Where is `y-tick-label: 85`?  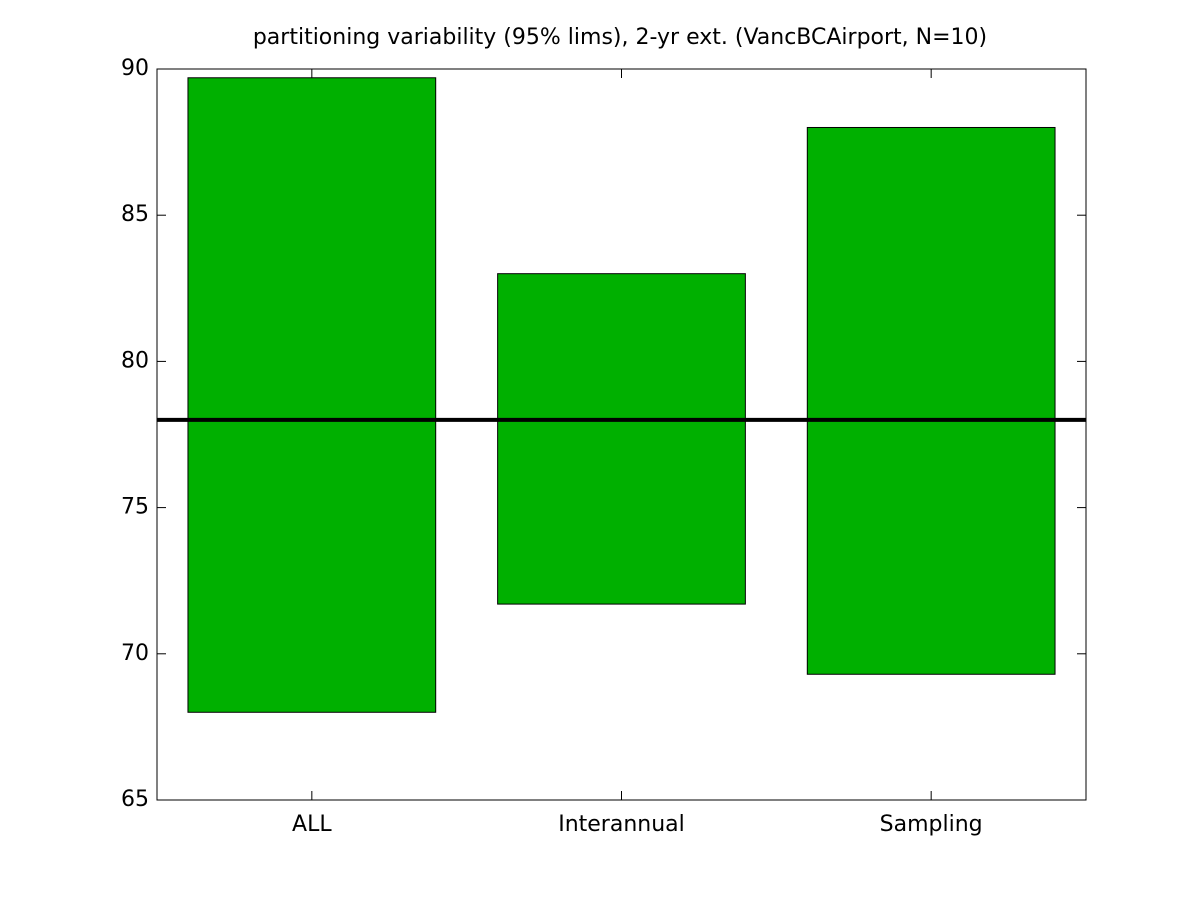
y-tick-label: 85 is located at coordinates (135, 214).